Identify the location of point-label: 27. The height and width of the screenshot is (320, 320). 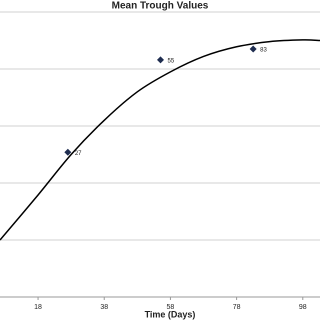
(78, 154).